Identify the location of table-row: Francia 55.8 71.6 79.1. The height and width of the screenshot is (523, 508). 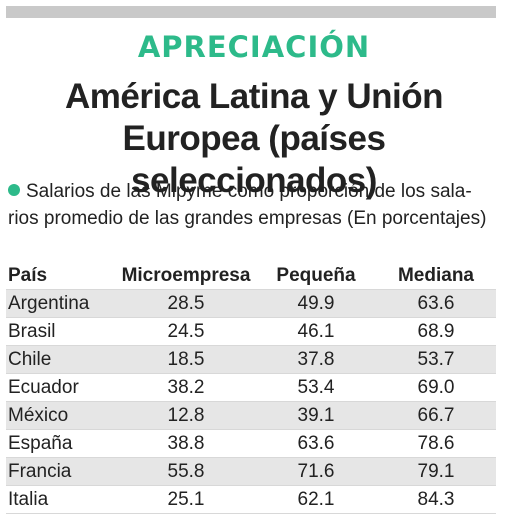
(251, 471).